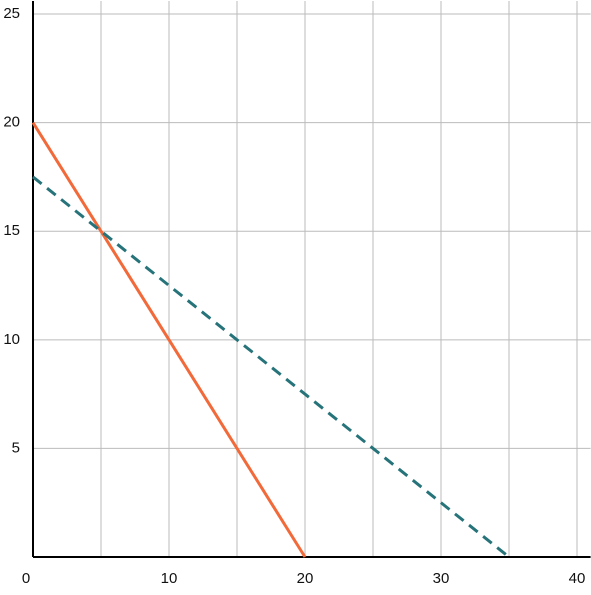  What do you see at coordinates (26, 578) in the screenshot?
I see `x-tick-label: 0` at bounding box center [26, 578].